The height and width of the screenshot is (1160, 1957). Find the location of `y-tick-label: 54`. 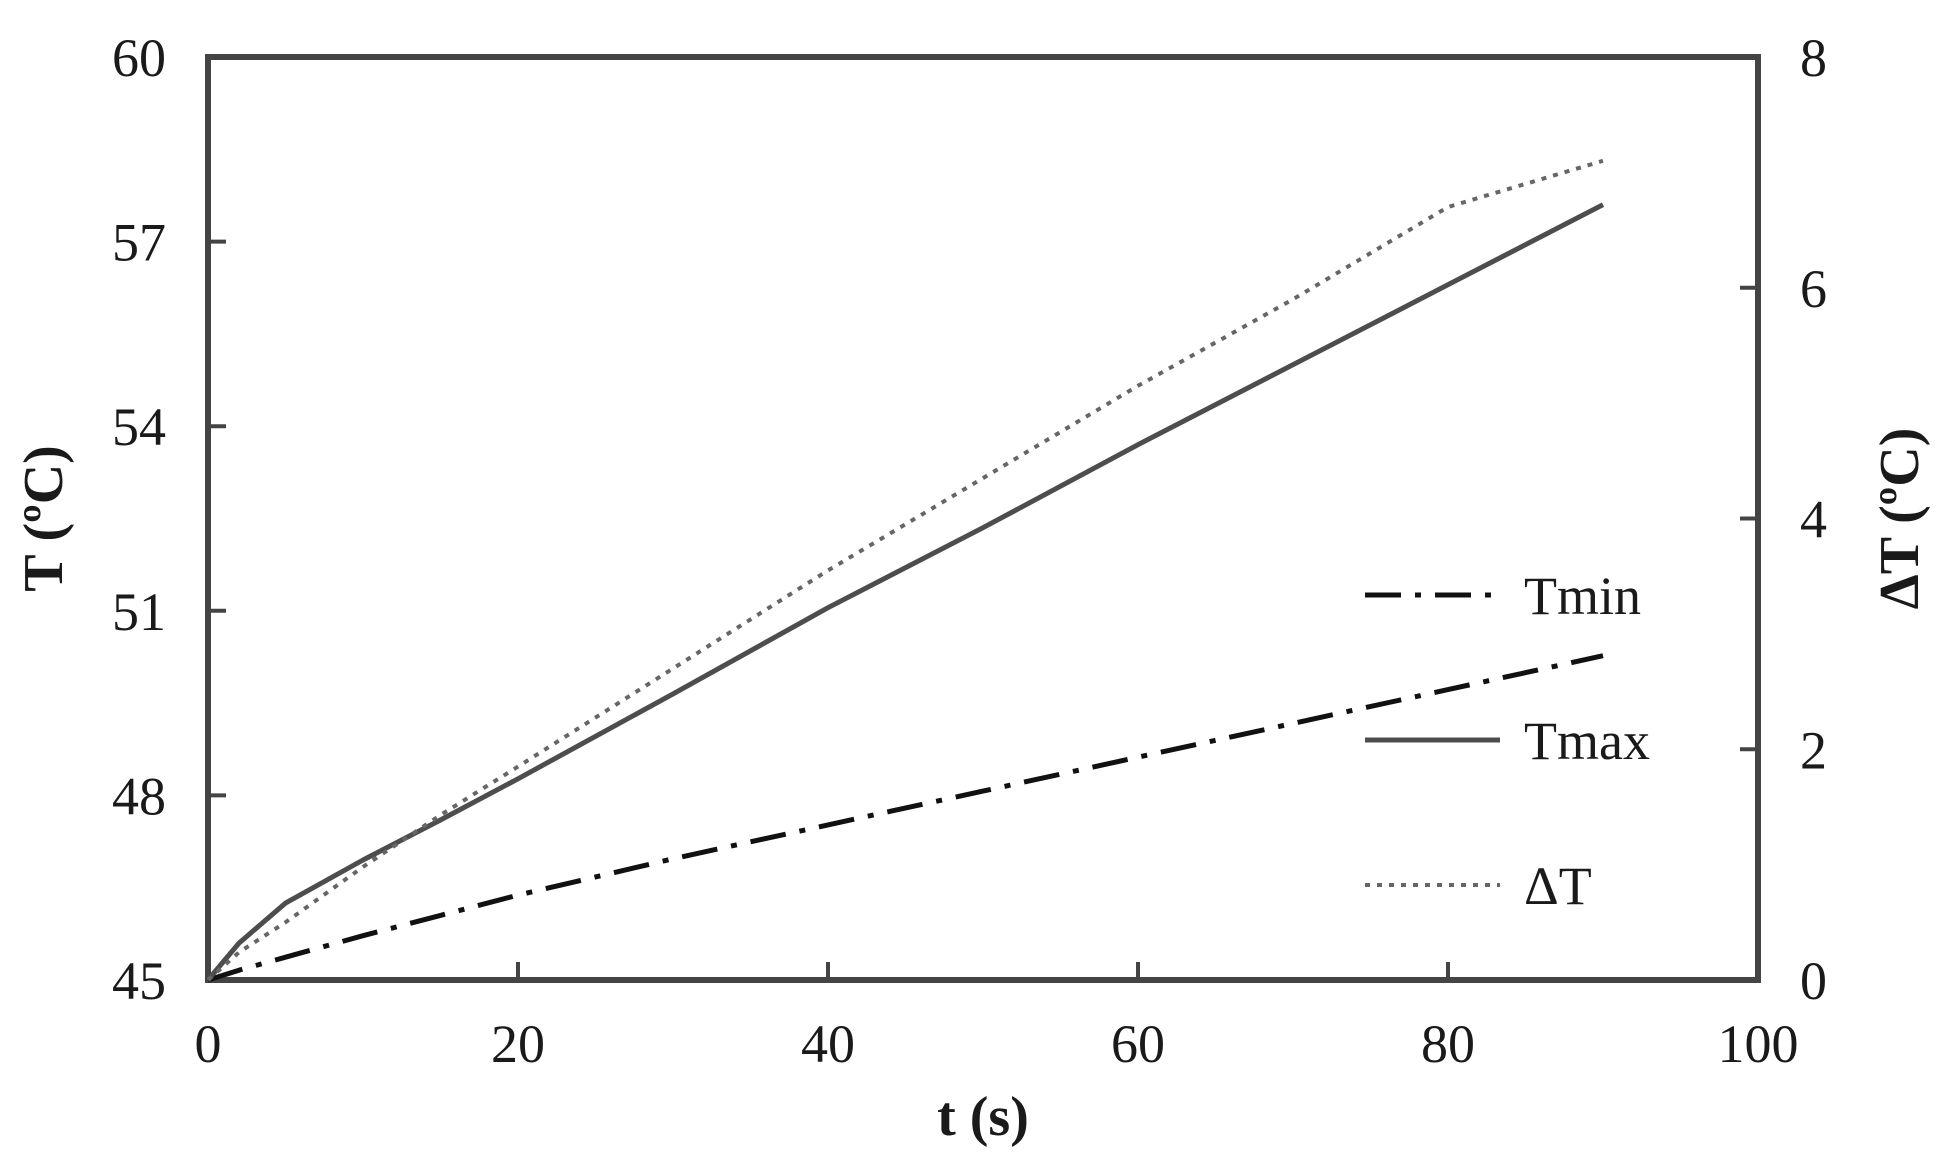

y-tick-label: 54 is located at coordinates (139, 427).